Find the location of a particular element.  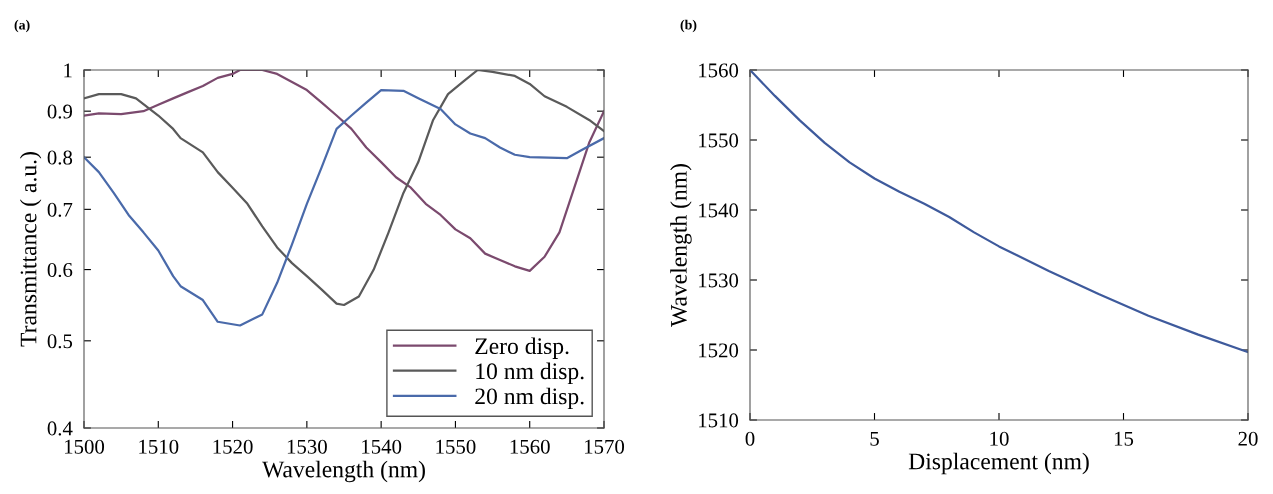

legend-label: 10 nm disp. is located at coordinates (530, 373).